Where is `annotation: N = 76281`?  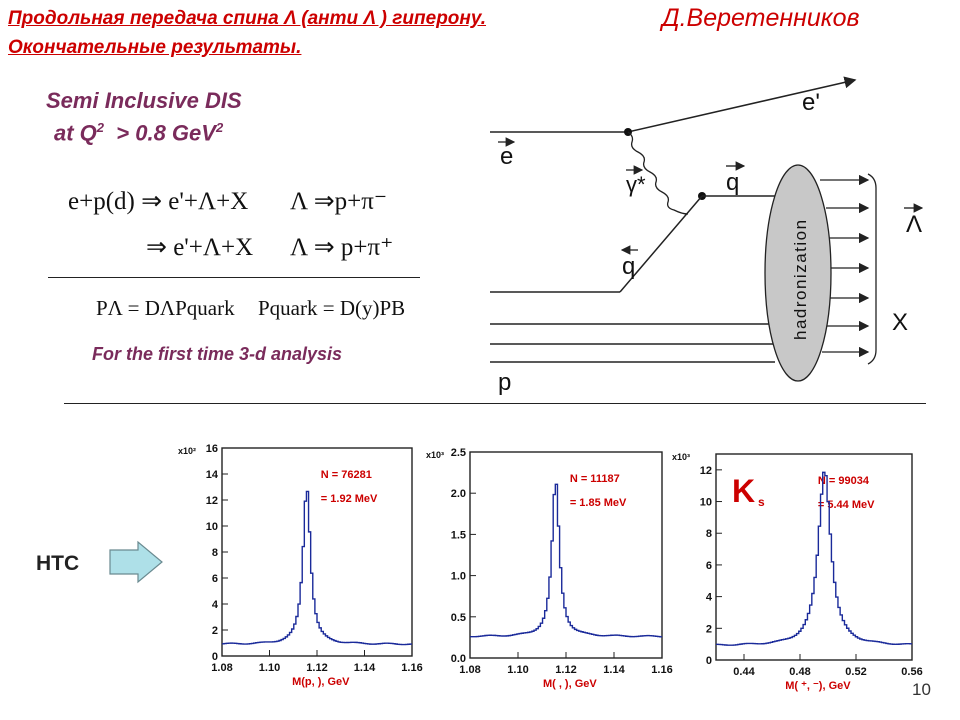
annotation: N = 76281 is located at coordinates (346, 475).